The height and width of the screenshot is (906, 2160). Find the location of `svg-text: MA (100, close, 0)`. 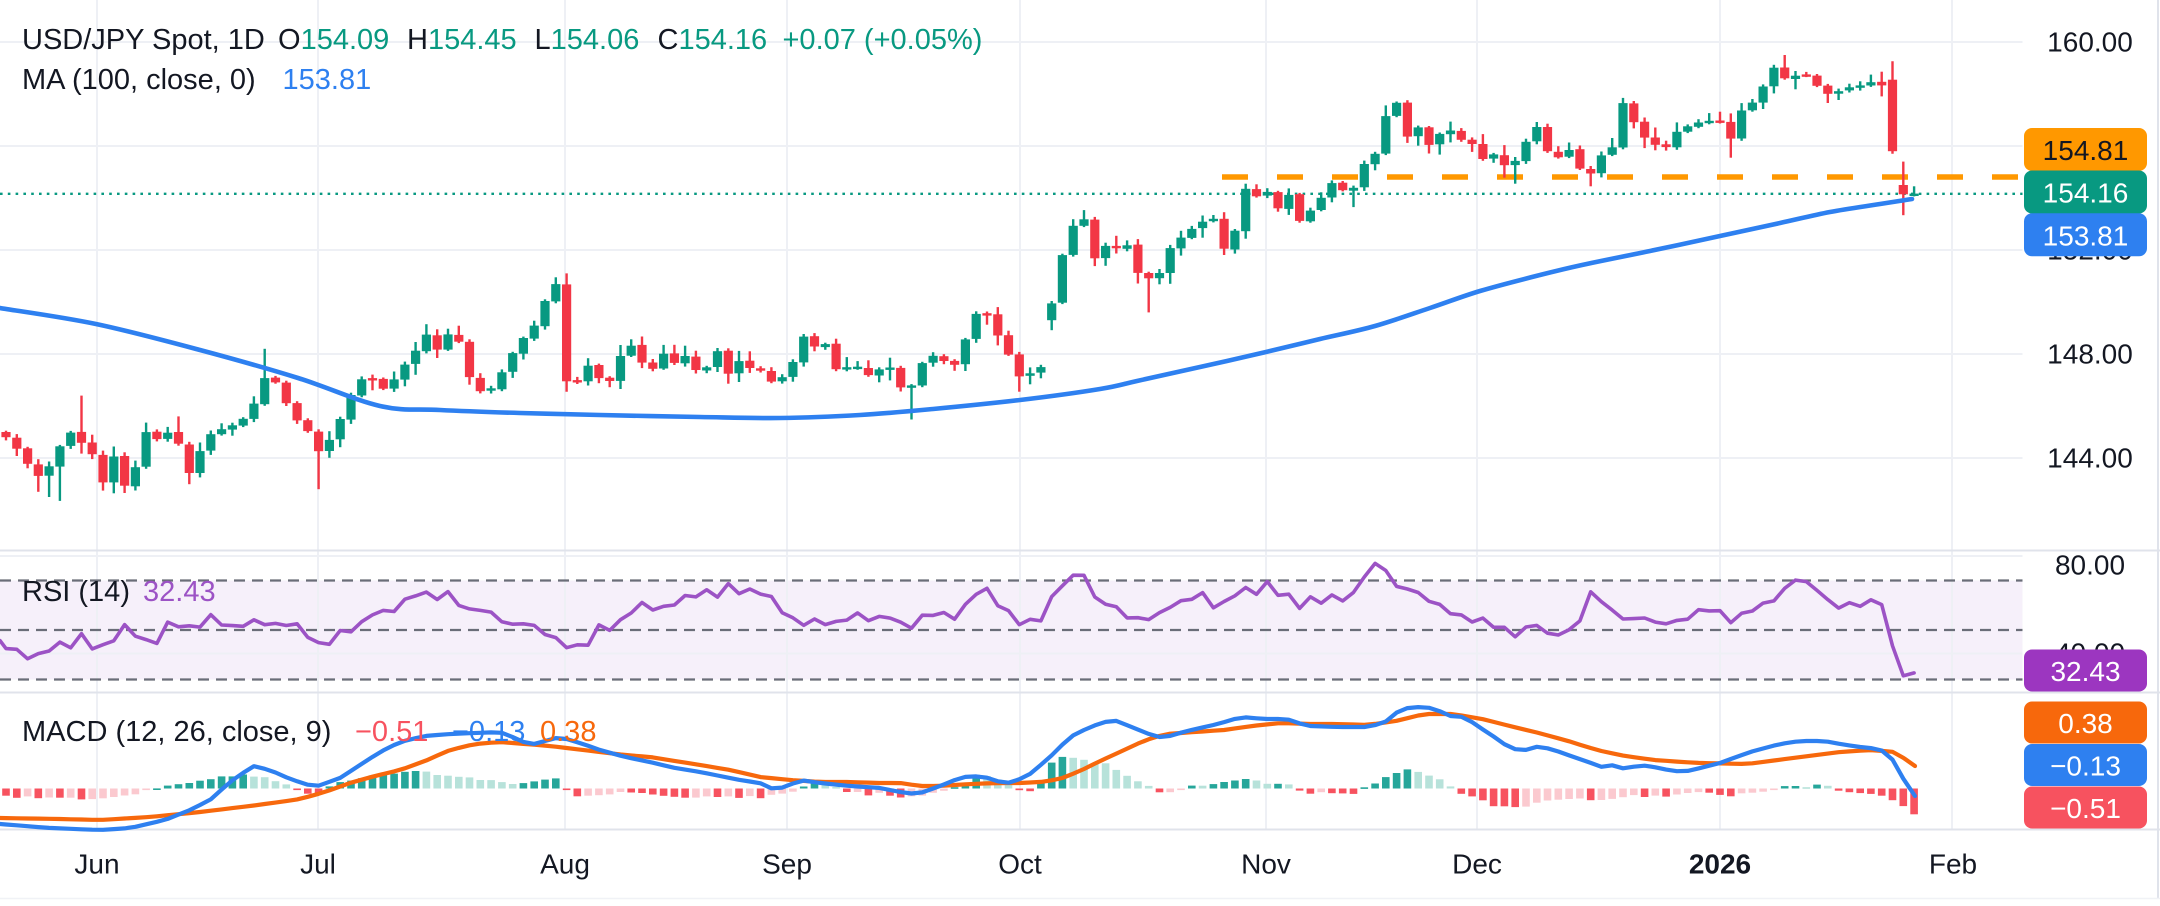

svg-text: MA (100, close, 0) is located at coordinates (139, 80).